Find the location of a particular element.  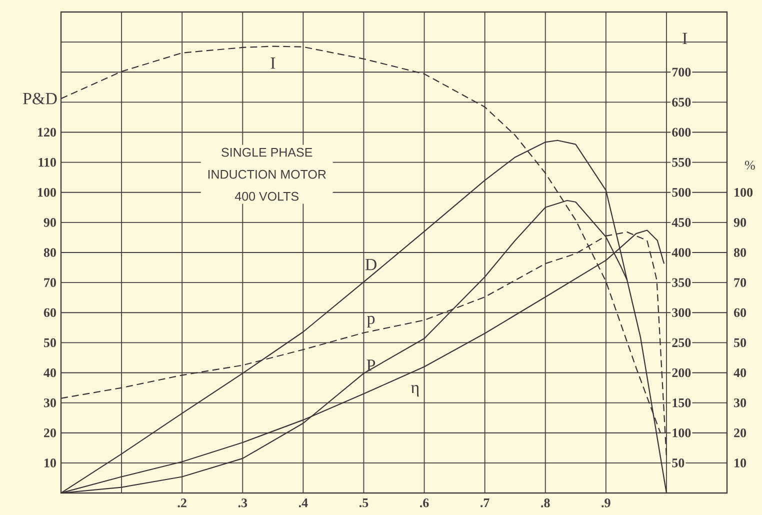

y2-tick-label: 200 is located at coordinates (681, 373).